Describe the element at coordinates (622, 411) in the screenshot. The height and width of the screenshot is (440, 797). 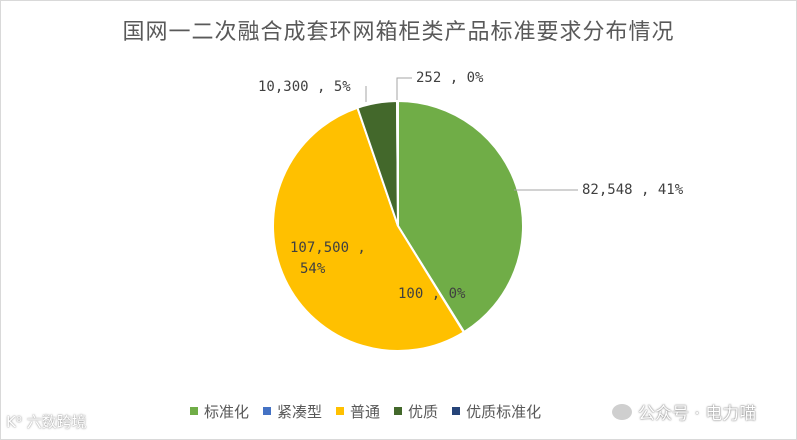
I see `wechat-icon` at that location.